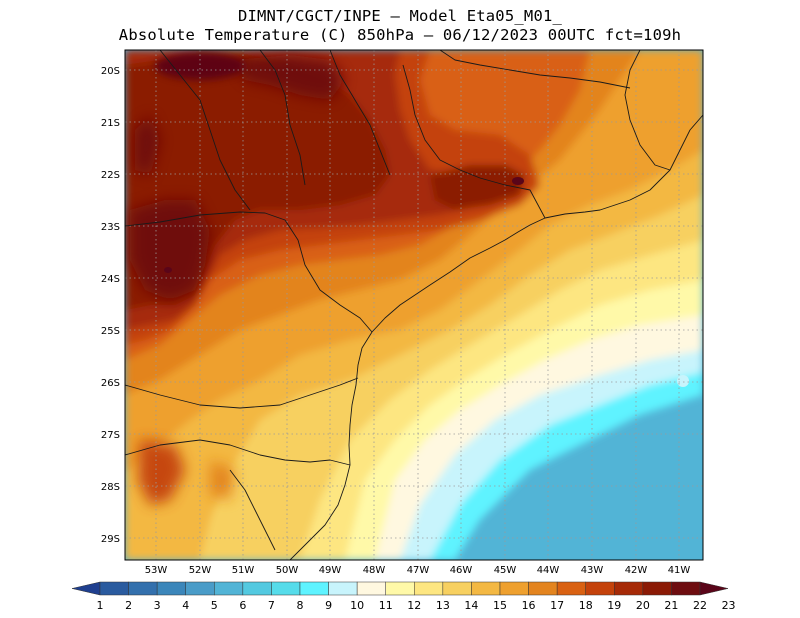 The width and height of the screenshot is (800, 618). Describe the element at coordinates (671, 605) in the screenshot. I see `colorbar-label: 21` at that location.